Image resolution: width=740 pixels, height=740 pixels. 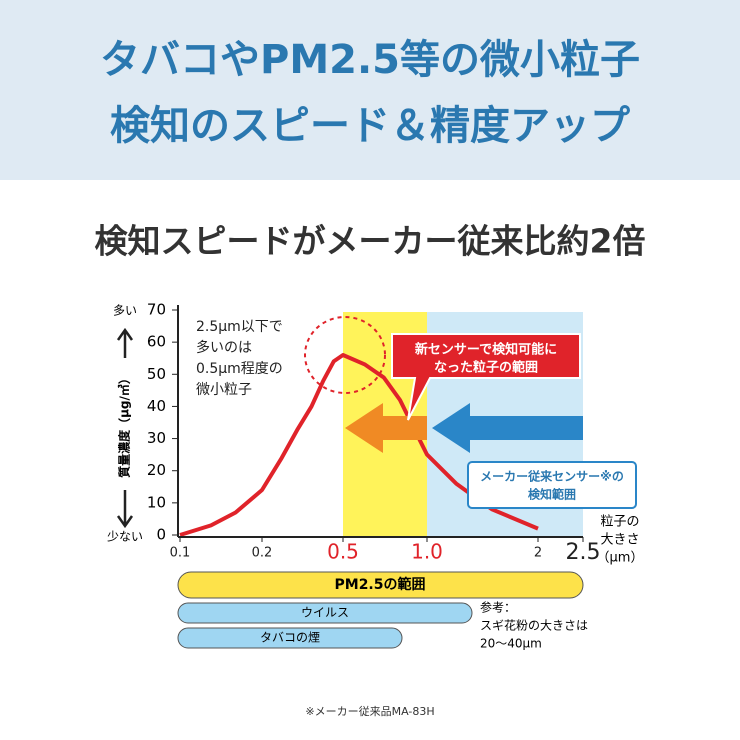 What do you see at coordinates (620, 558) in the screenshot?
I see `x-axis-title: （μm）` at bounding box center [620, 558].